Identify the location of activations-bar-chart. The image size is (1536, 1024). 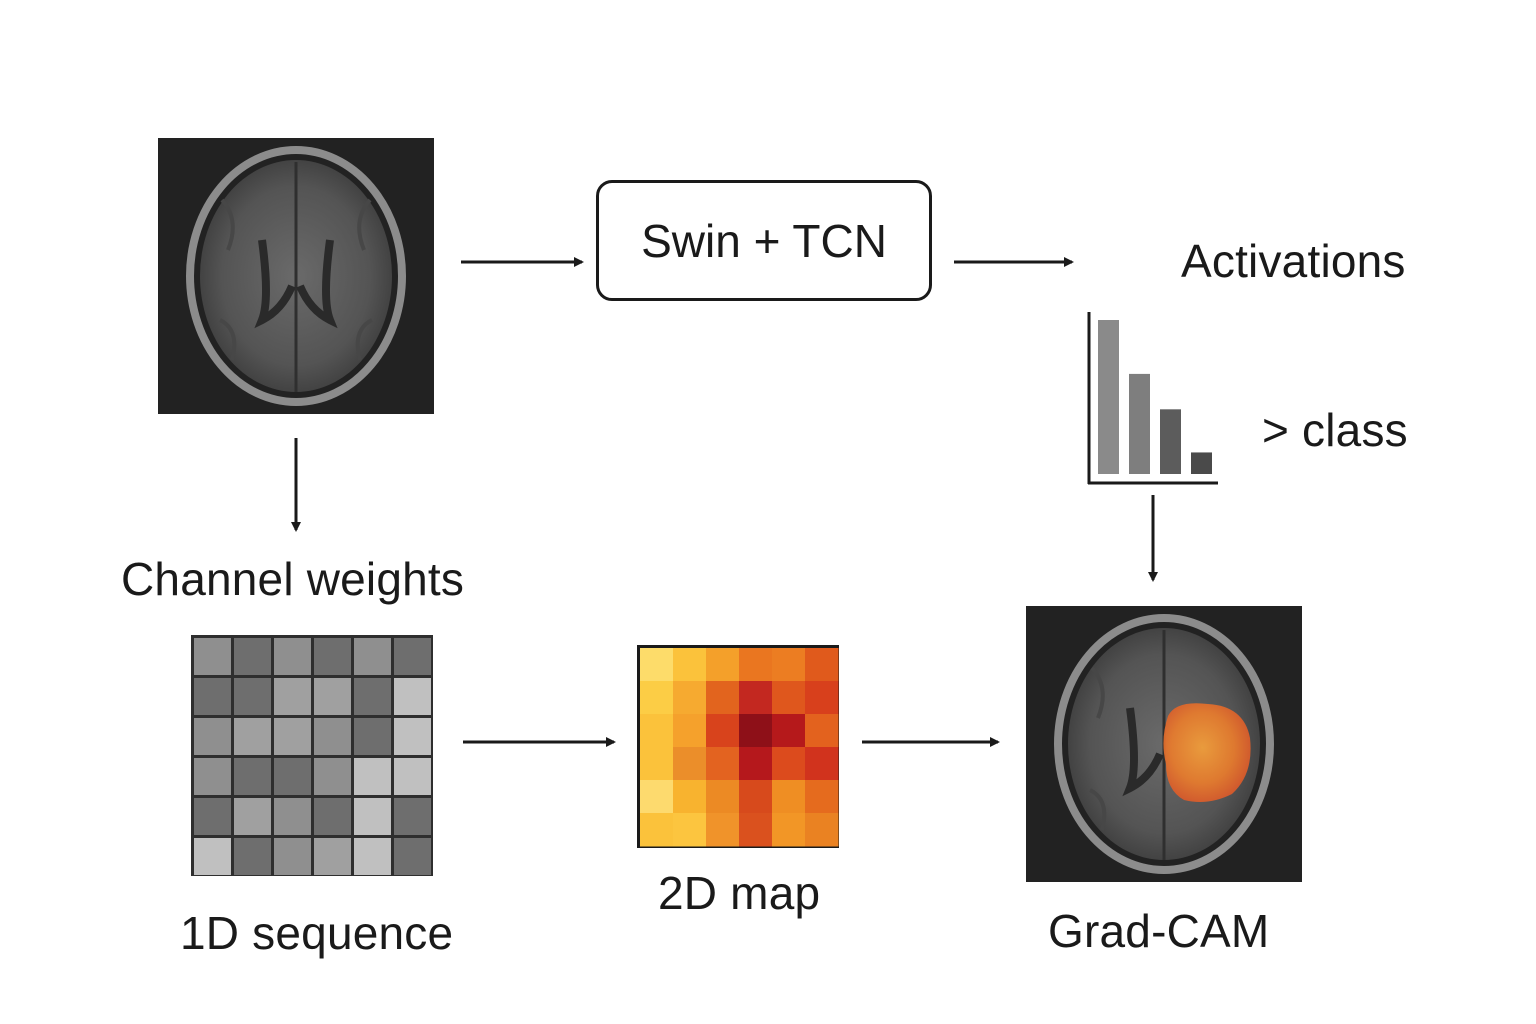
(1152, 398).